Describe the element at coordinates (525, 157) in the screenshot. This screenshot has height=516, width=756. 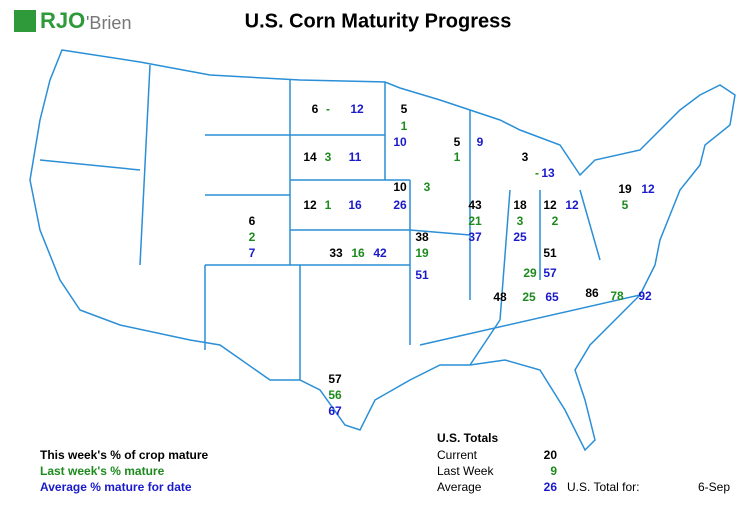
I see `state-this-week: 3` at that location.